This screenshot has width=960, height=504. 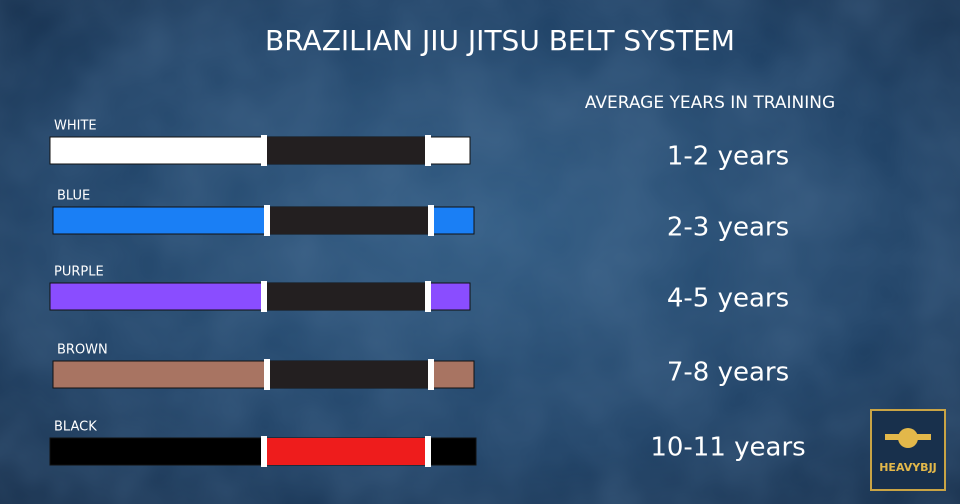 I want to click on belt-name: BROWN, so click(x=82, y=350).